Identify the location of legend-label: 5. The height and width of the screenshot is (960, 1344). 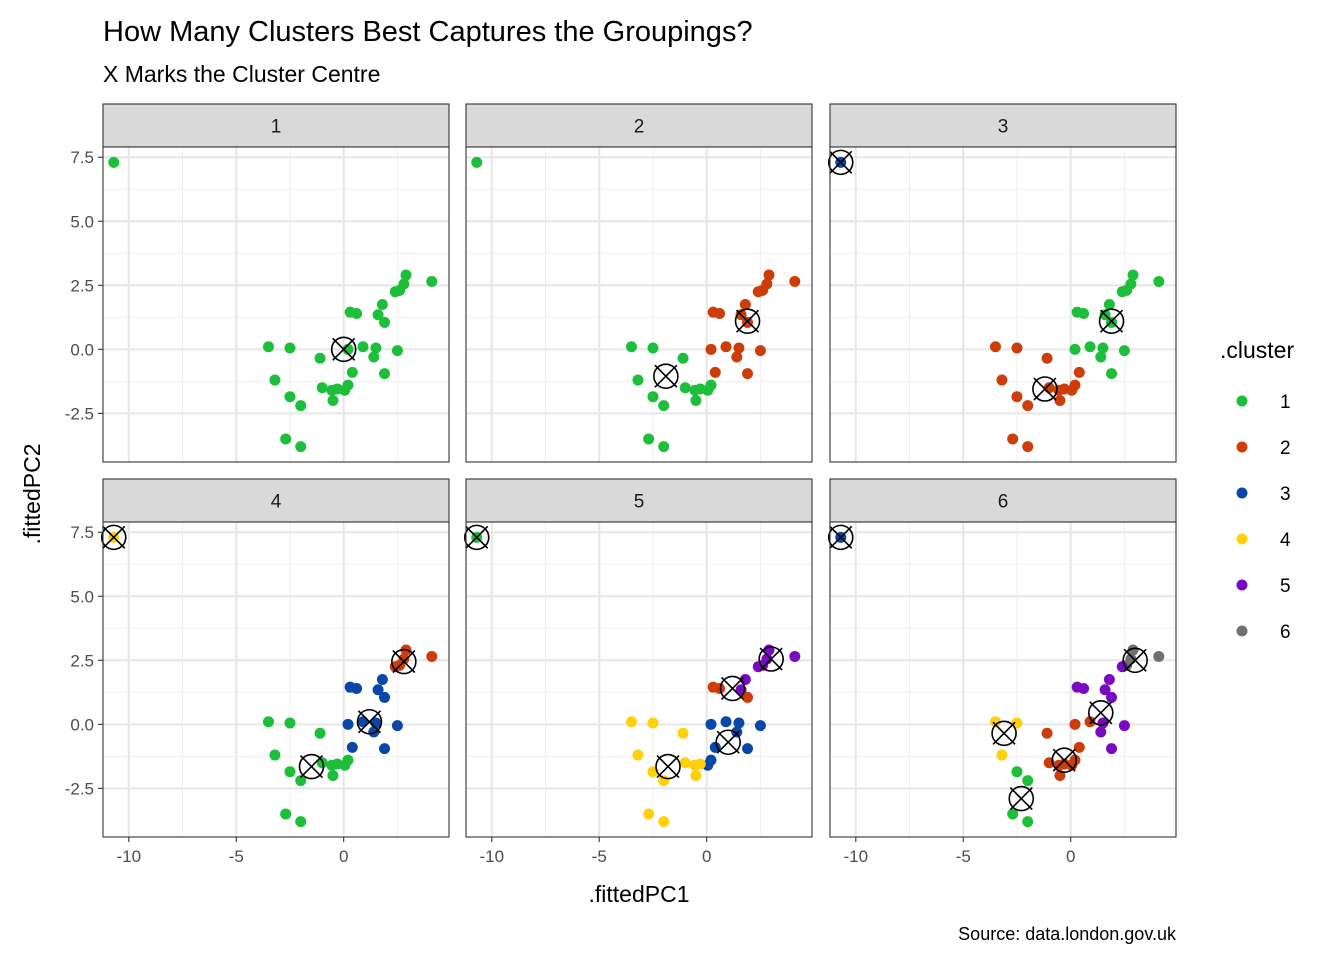
(1285, 586).